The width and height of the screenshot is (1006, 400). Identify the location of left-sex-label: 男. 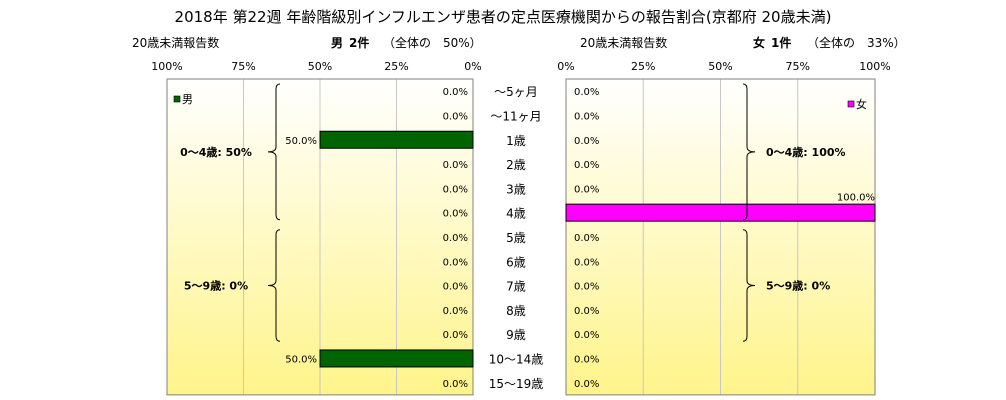
(337, 43).